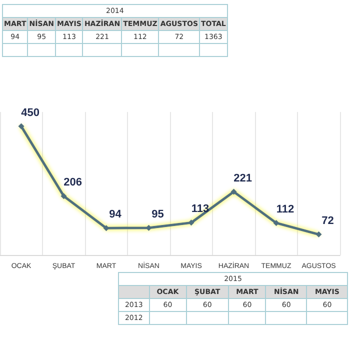 Image resolution: width=350 pixels, height=350 pixels. What do you see at coordinates (243, 178) in the screenshot?
I see `data-label: 221` at bounding box center [243, 178].